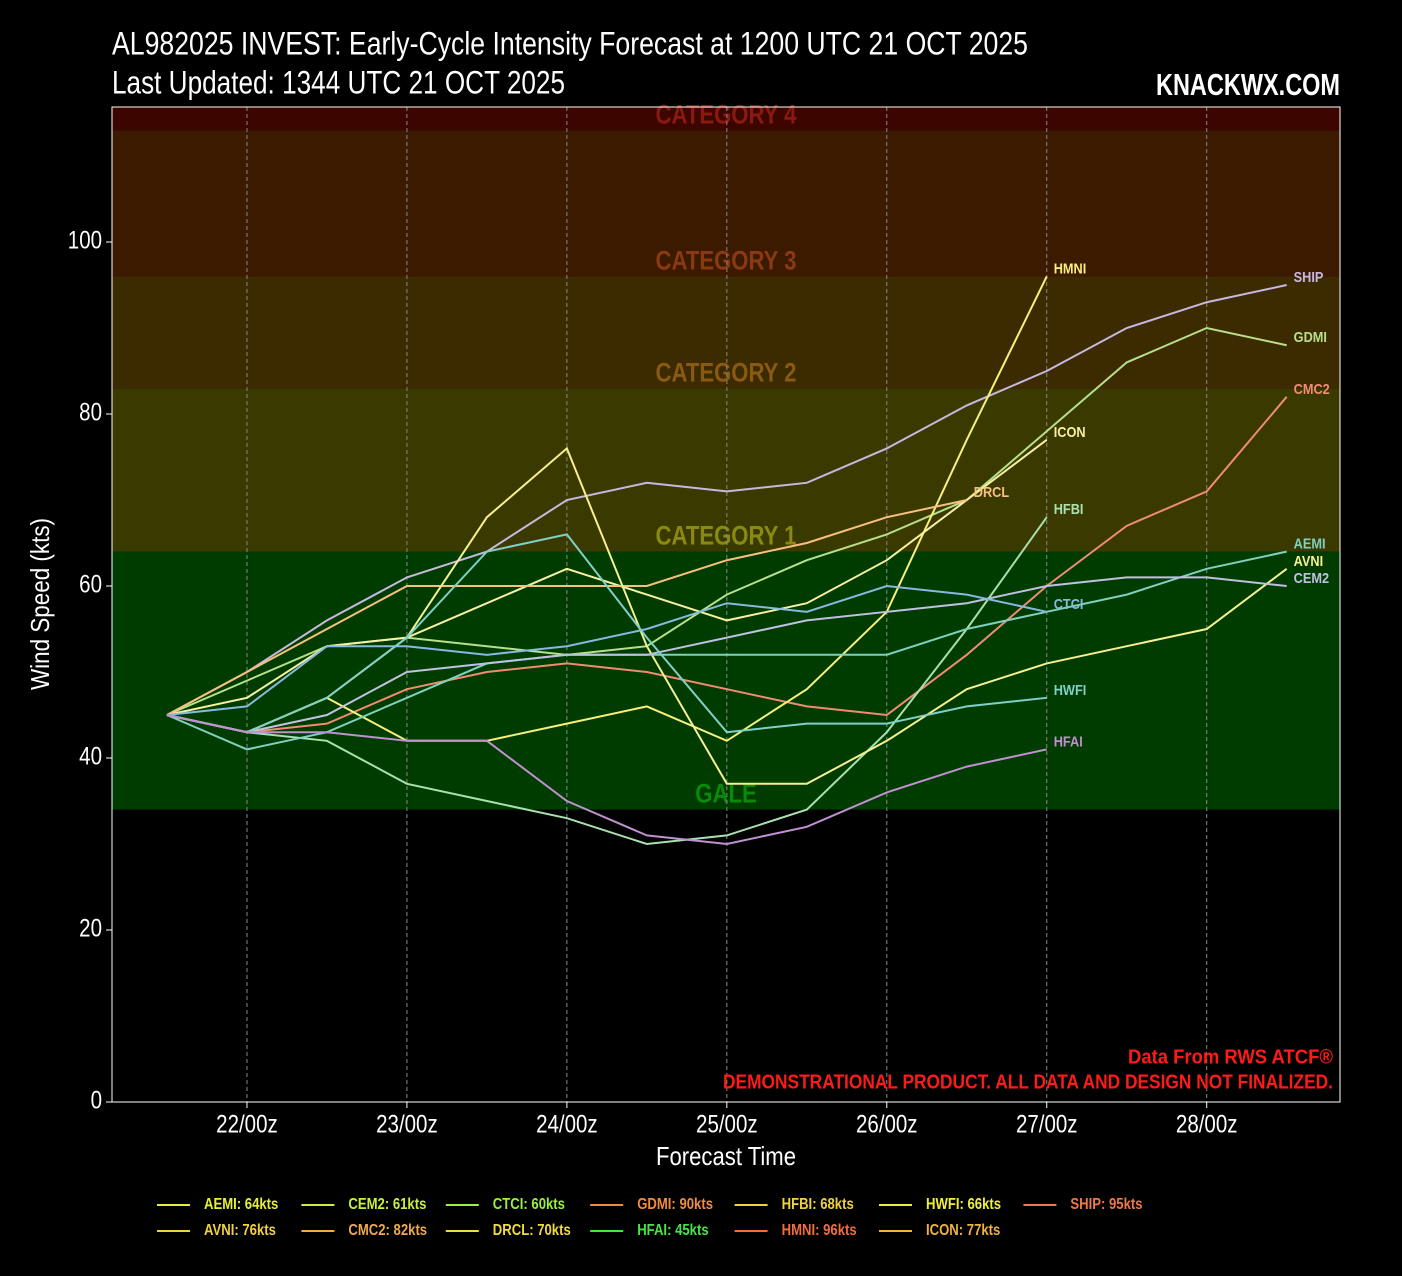  Describe the element at coordinates (726, 115) in the screenshot. I see `band-label: CATEGORY 4` at that location.